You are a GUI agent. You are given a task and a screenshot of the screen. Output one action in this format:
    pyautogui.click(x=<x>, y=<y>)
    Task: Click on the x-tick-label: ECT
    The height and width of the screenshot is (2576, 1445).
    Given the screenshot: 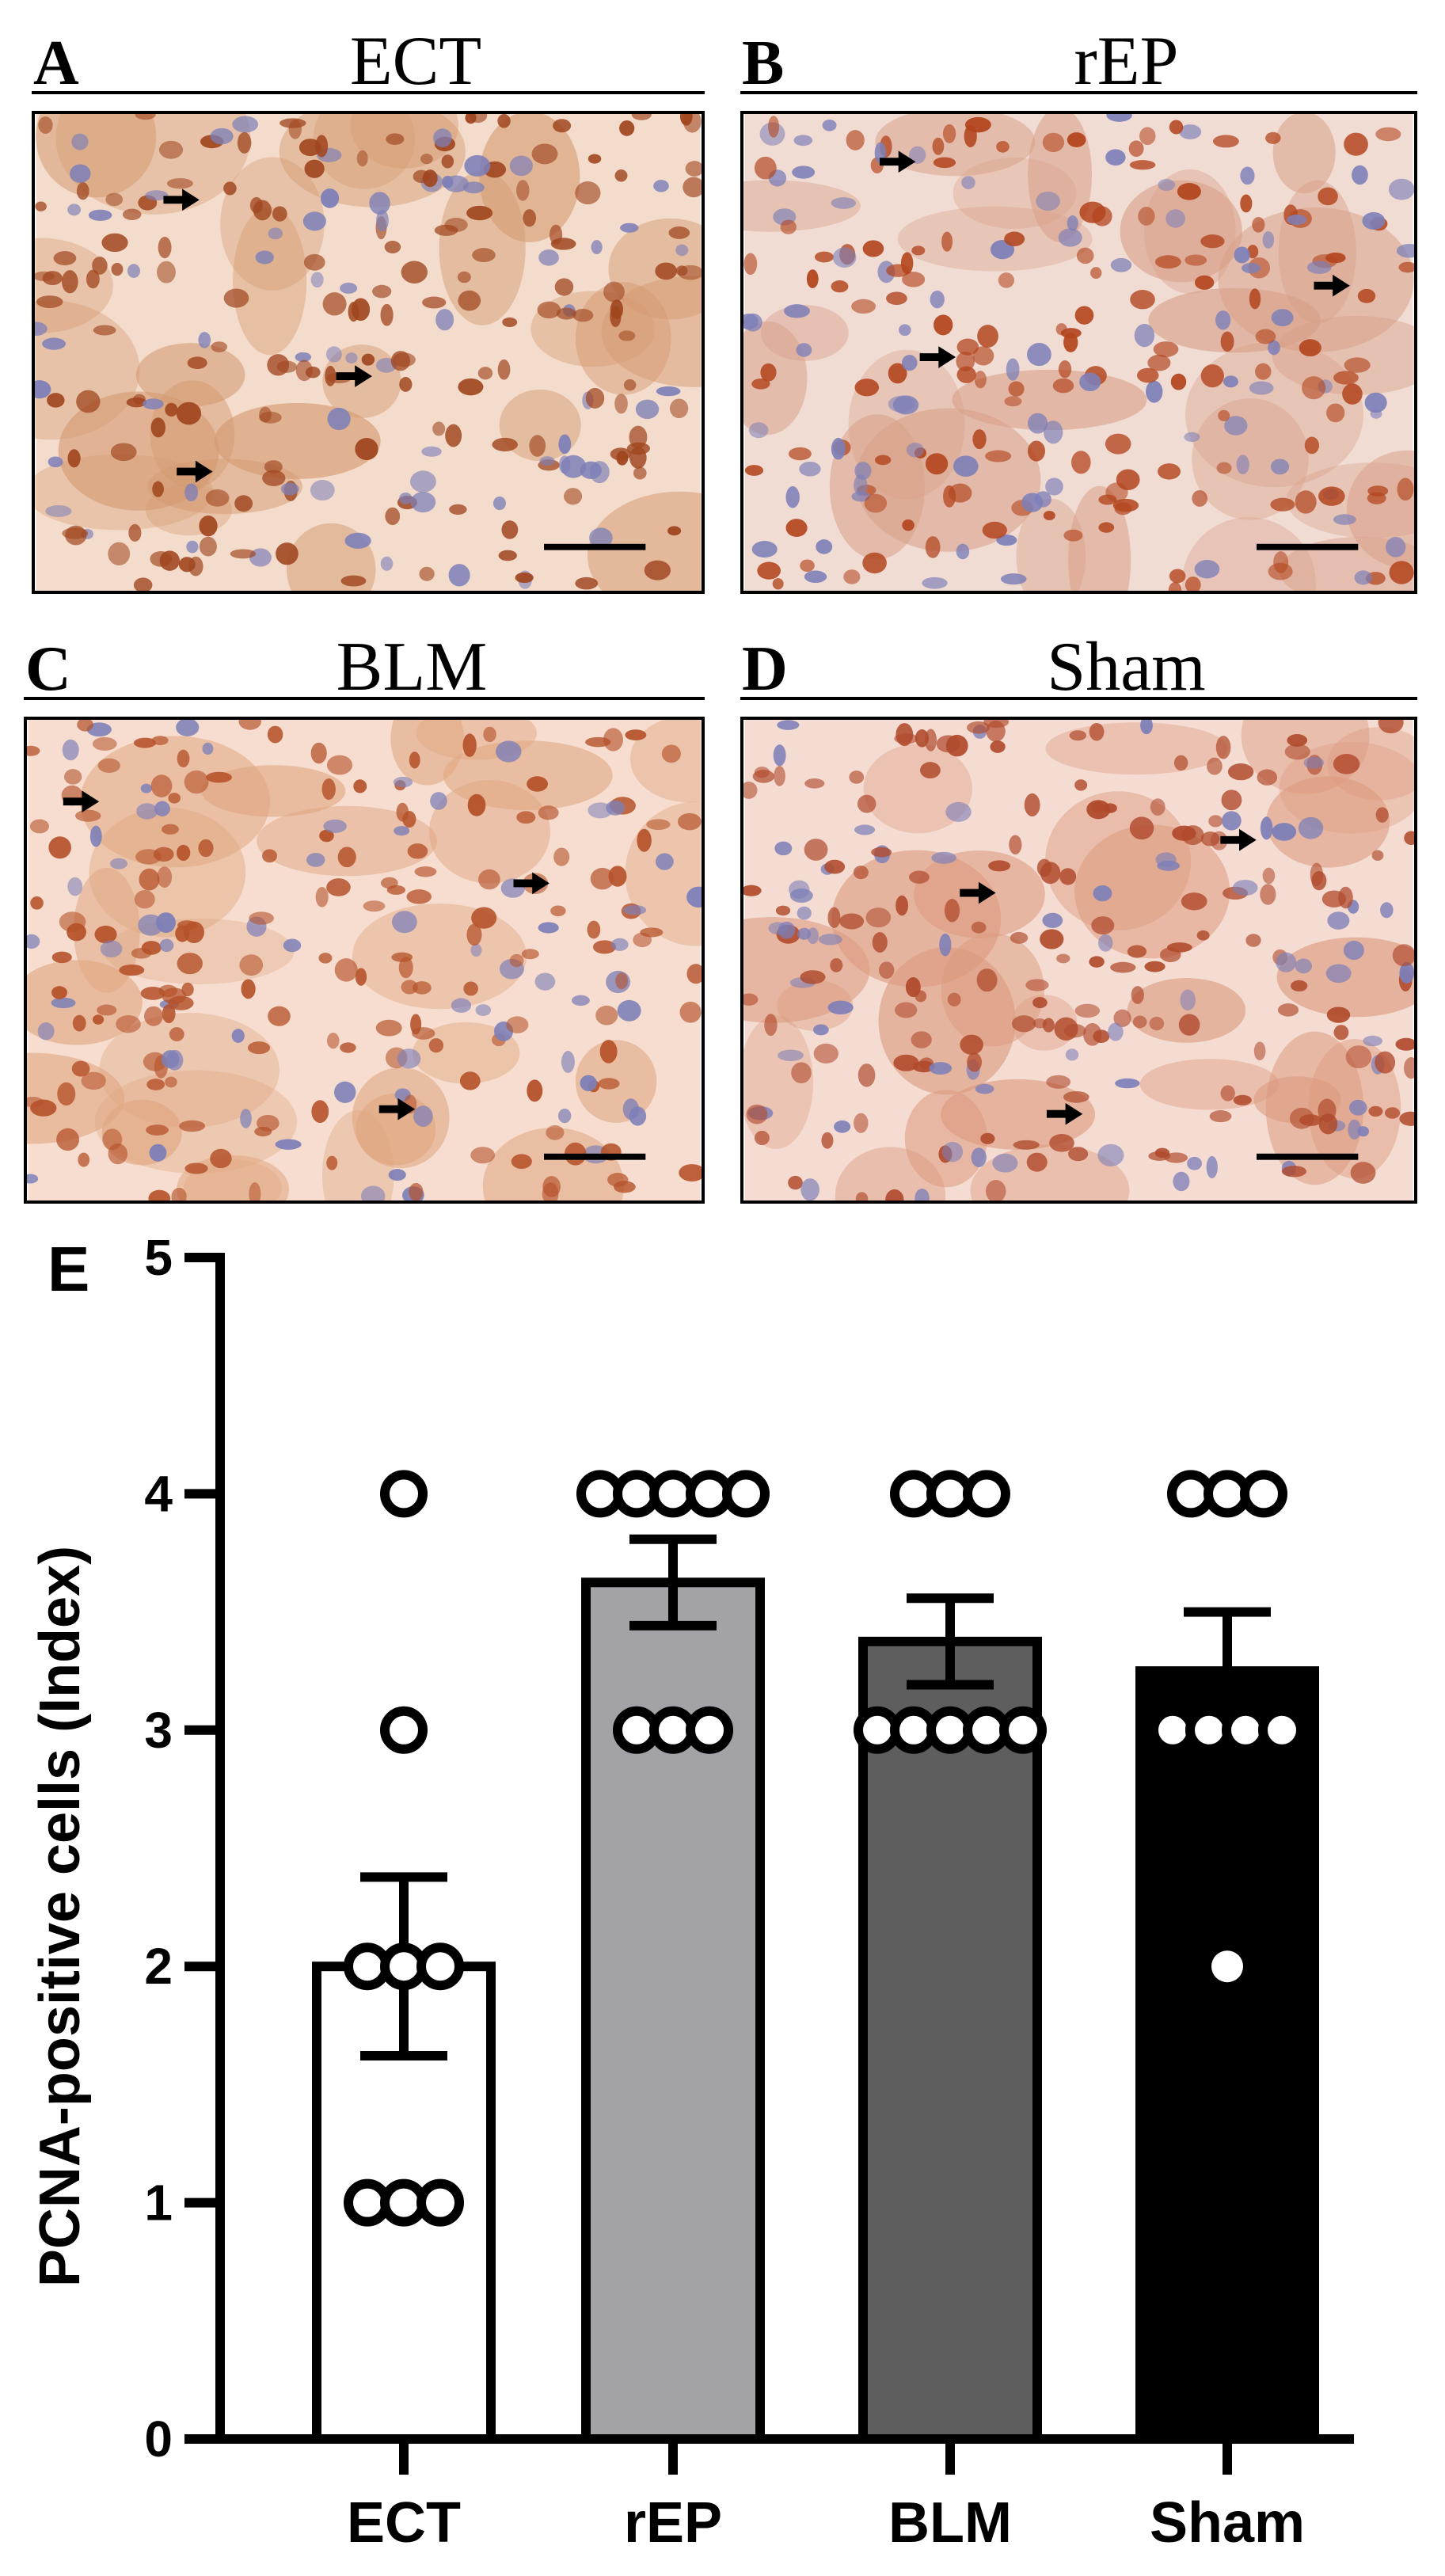 What is the action you would take?
    pyautogui.click(x=404, y=2523)
    